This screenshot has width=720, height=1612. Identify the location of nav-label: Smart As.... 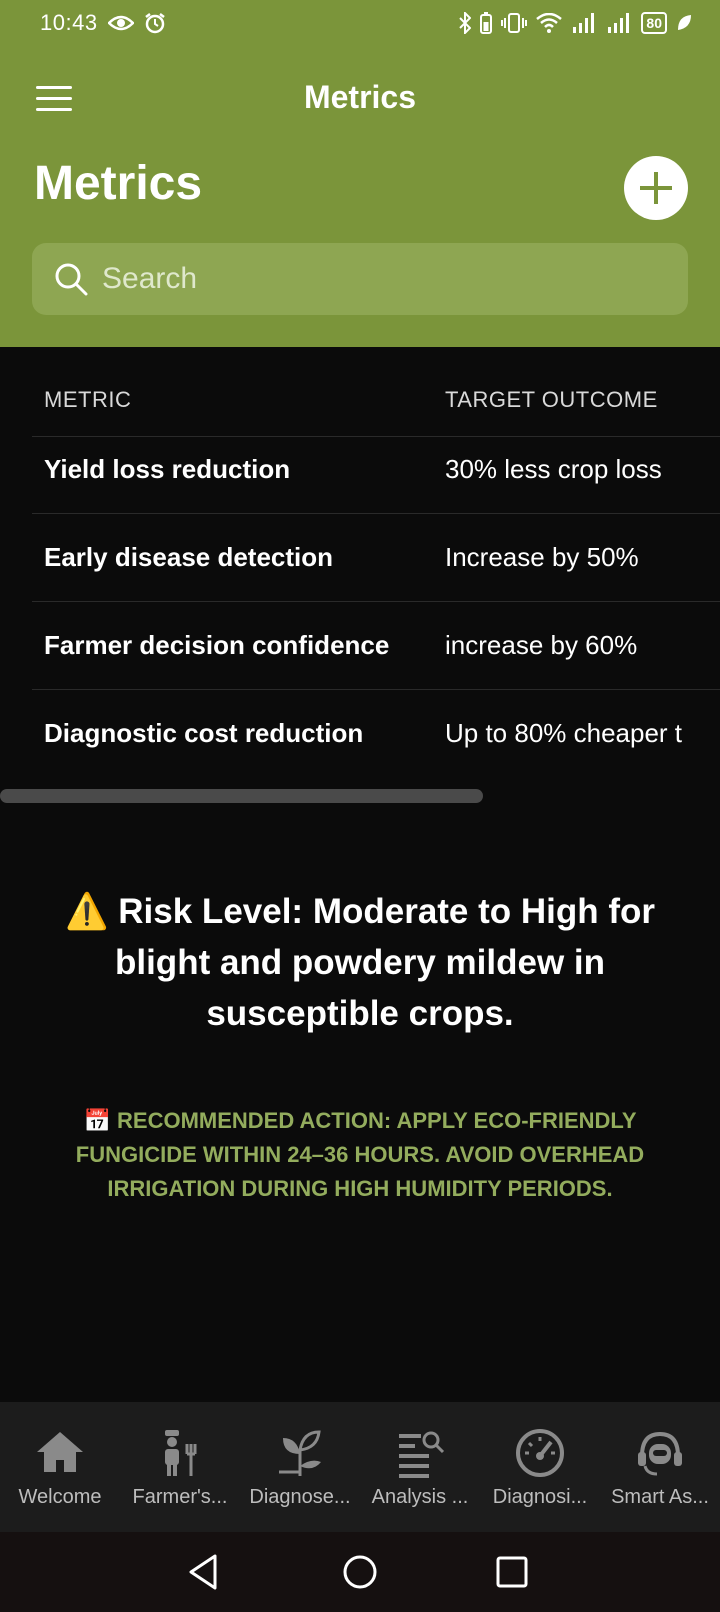
(660, 1497).